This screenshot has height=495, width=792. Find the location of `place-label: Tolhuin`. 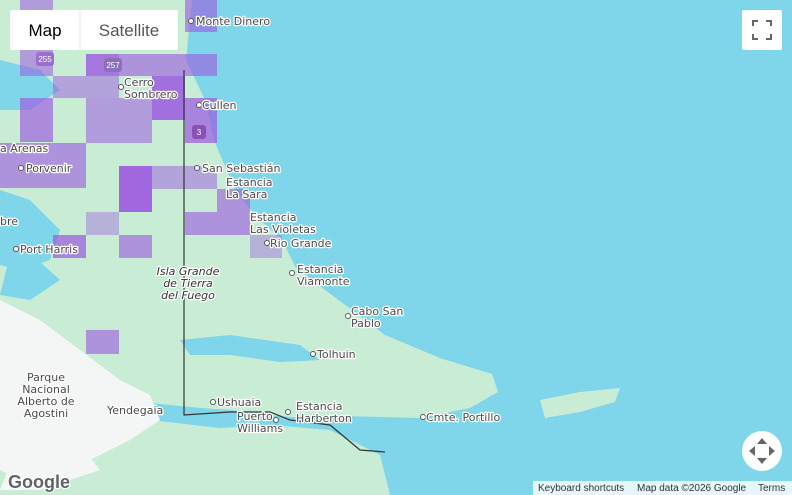

place-label: Tolhuin is located at coordinates (336, 354).